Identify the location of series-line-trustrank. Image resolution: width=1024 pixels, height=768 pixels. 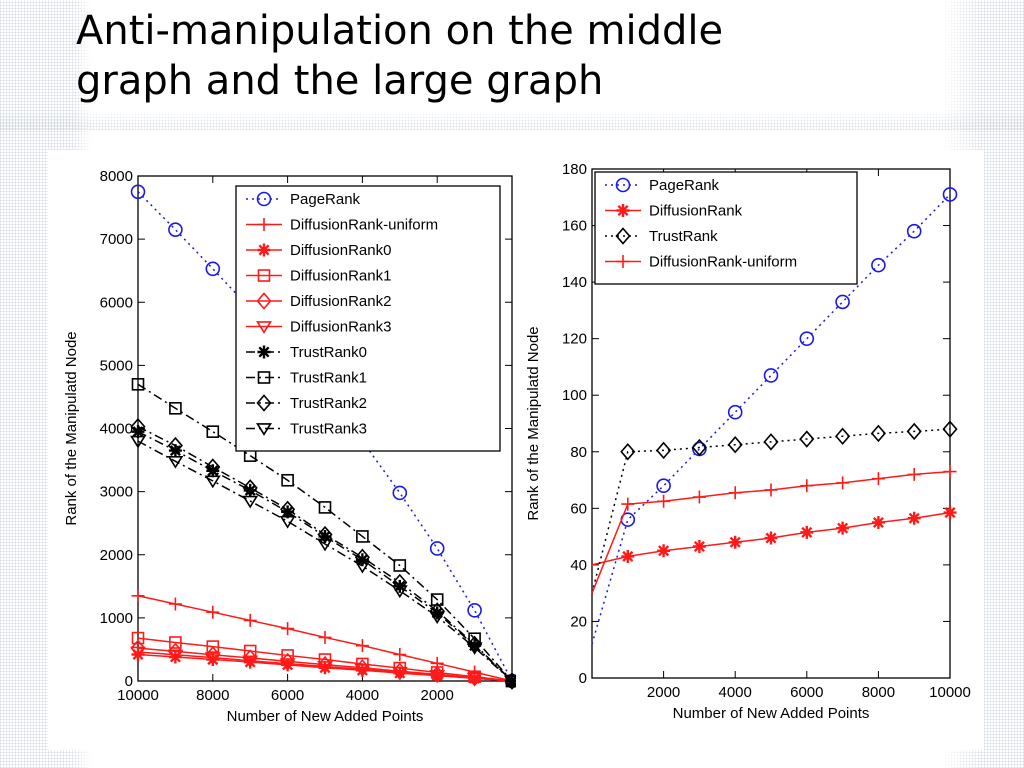
(771, 511).